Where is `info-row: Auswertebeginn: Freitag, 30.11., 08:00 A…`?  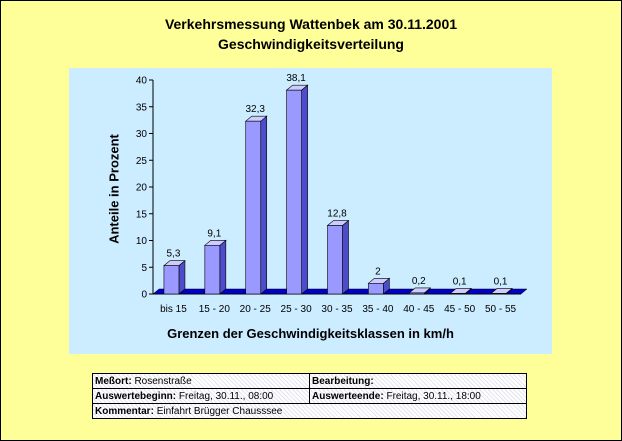
info-row: Auswertebeginn: Freitag, 30.11., 08:00 A… is located at coordinates (309, 396).